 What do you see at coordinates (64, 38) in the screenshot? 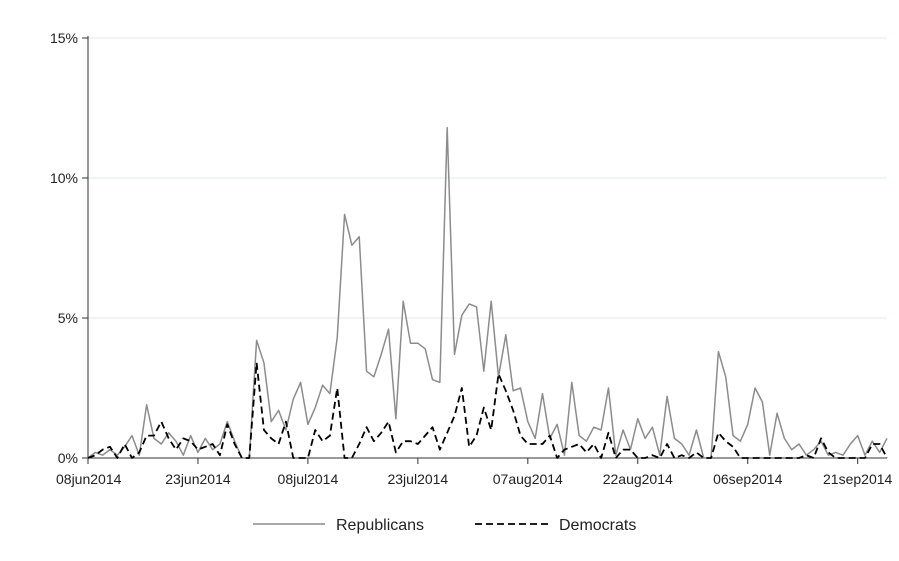
I see `y-tick-label: 15%` at bounding box center [64, 38].